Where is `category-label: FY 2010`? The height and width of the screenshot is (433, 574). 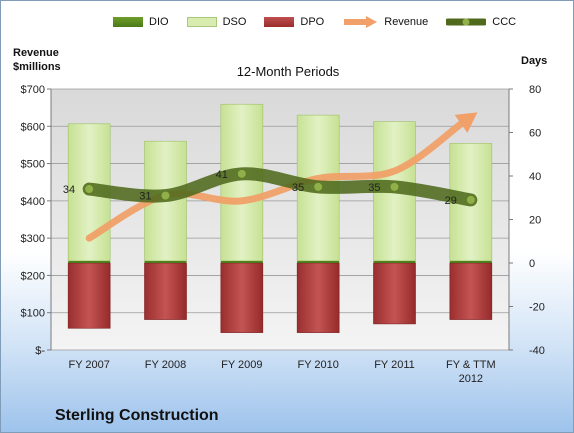
category-label: FY 2010 is located at coordinates (317, 365).